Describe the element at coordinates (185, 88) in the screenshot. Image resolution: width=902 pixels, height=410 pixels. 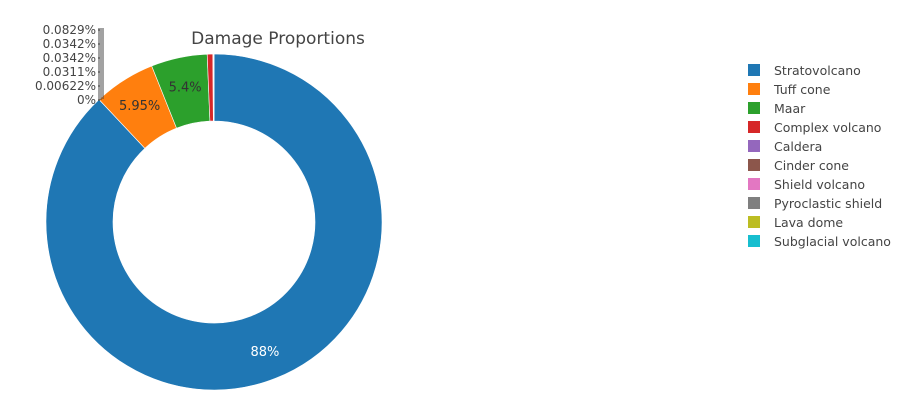
I see `slice-label-maar: 5.4%` at that location.